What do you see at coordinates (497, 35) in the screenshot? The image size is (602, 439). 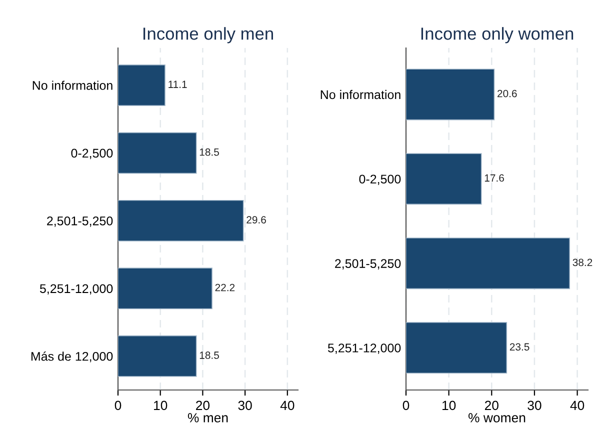 I see `chart-title: Income only women` at bounding box center [497, 35].